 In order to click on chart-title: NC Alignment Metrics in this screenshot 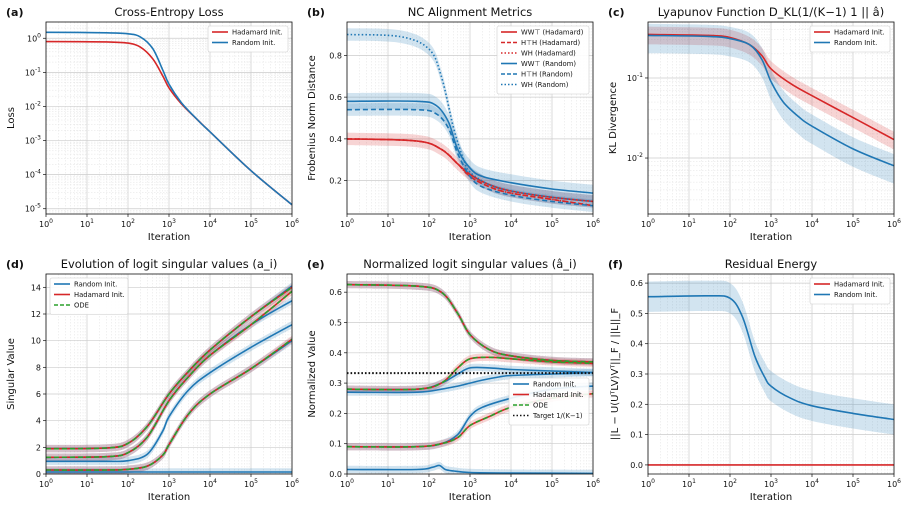, I will do `click(470, 12)`.